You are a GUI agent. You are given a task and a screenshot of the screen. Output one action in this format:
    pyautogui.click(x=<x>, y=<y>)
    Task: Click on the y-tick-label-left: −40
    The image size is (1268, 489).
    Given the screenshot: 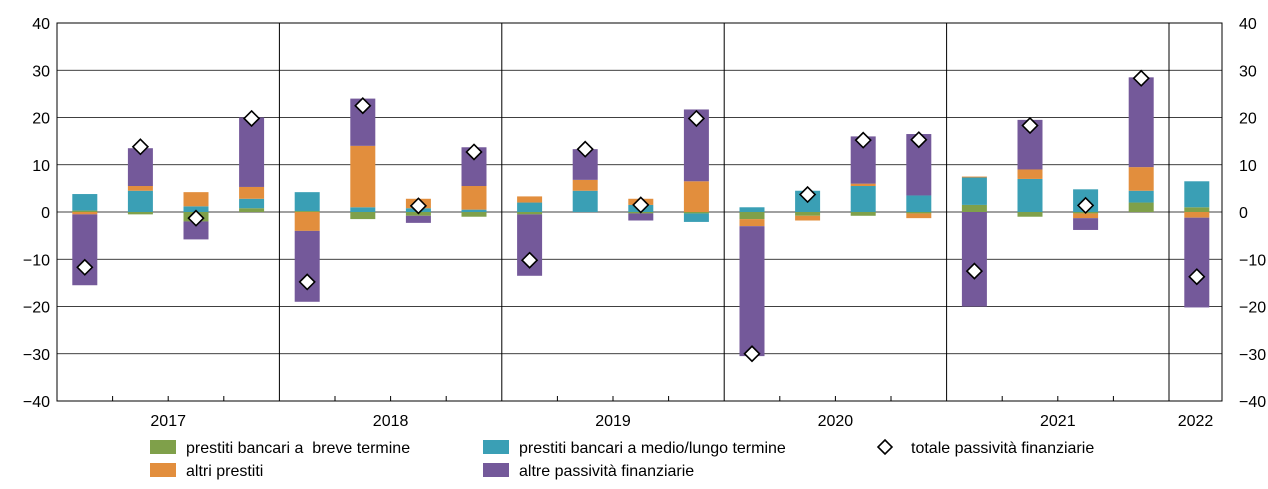 What is the action you would take?
    pyautogui.click(x=36, y=402)
    